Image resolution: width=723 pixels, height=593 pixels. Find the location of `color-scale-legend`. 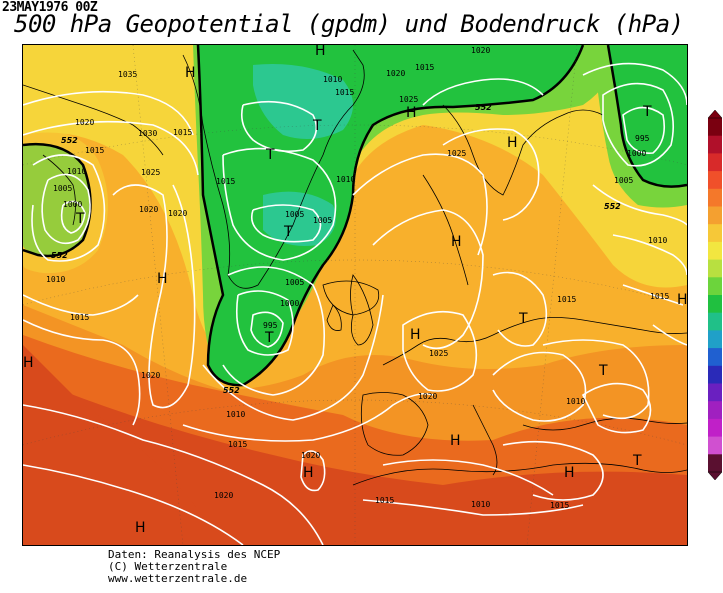

color-scale-legend is located at coordinates (715, 295).